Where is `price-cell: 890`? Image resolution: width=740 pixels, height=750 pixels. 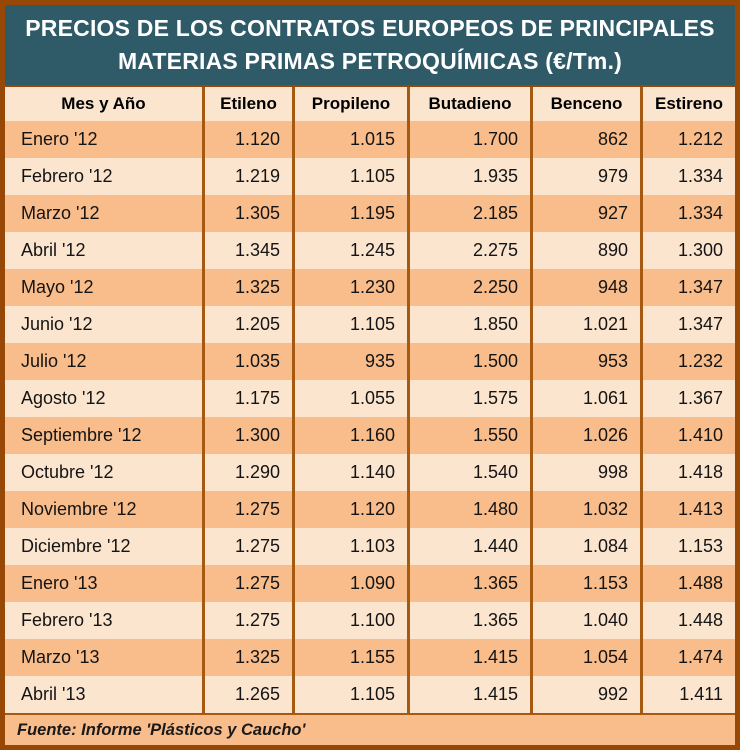
price-cell: 890 is located at coordinates (588, 250).